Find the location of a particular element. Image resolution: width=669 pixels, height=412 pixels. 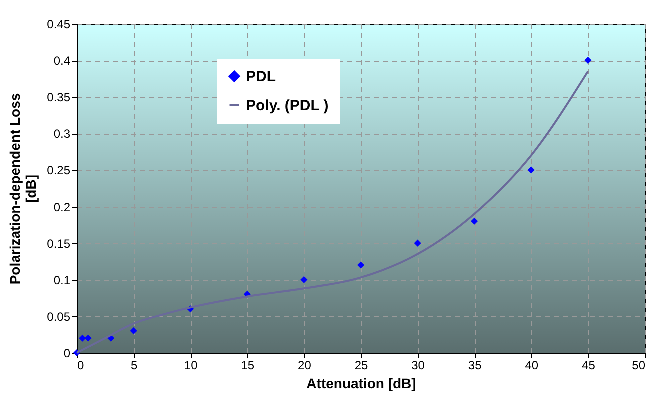

y-tick-label: 0.4 is located at coordinates (62, 61).